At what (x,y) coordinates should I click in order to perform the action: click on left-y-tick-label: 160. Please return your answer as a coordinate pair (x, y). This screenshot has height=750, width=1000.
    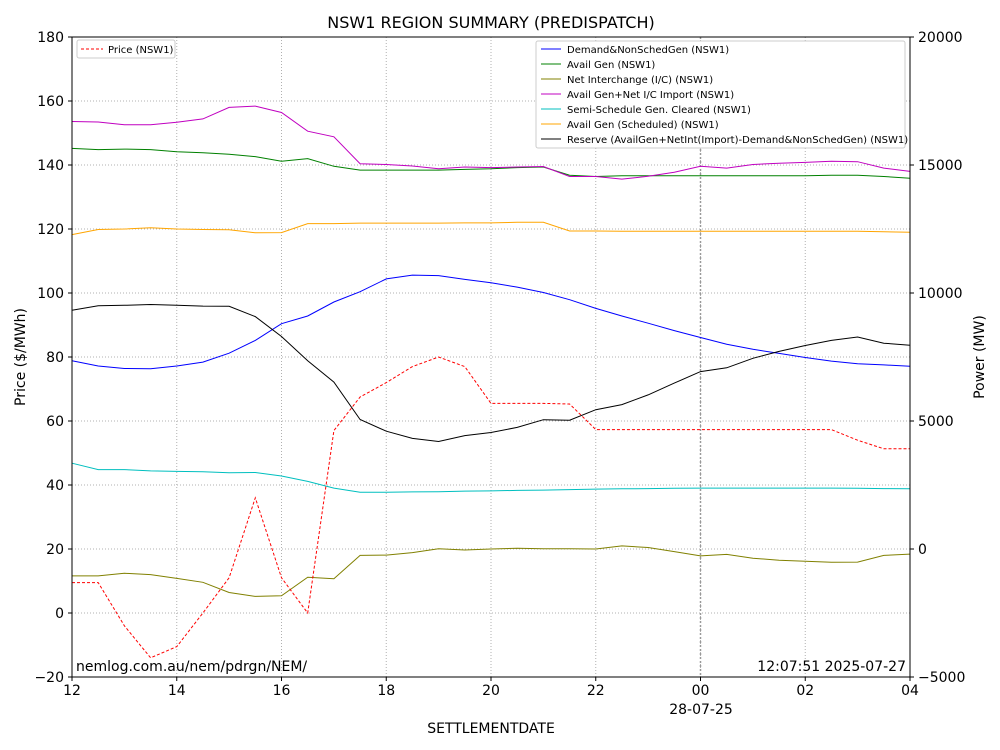
    Looking at the image, I should click on (50, 102).